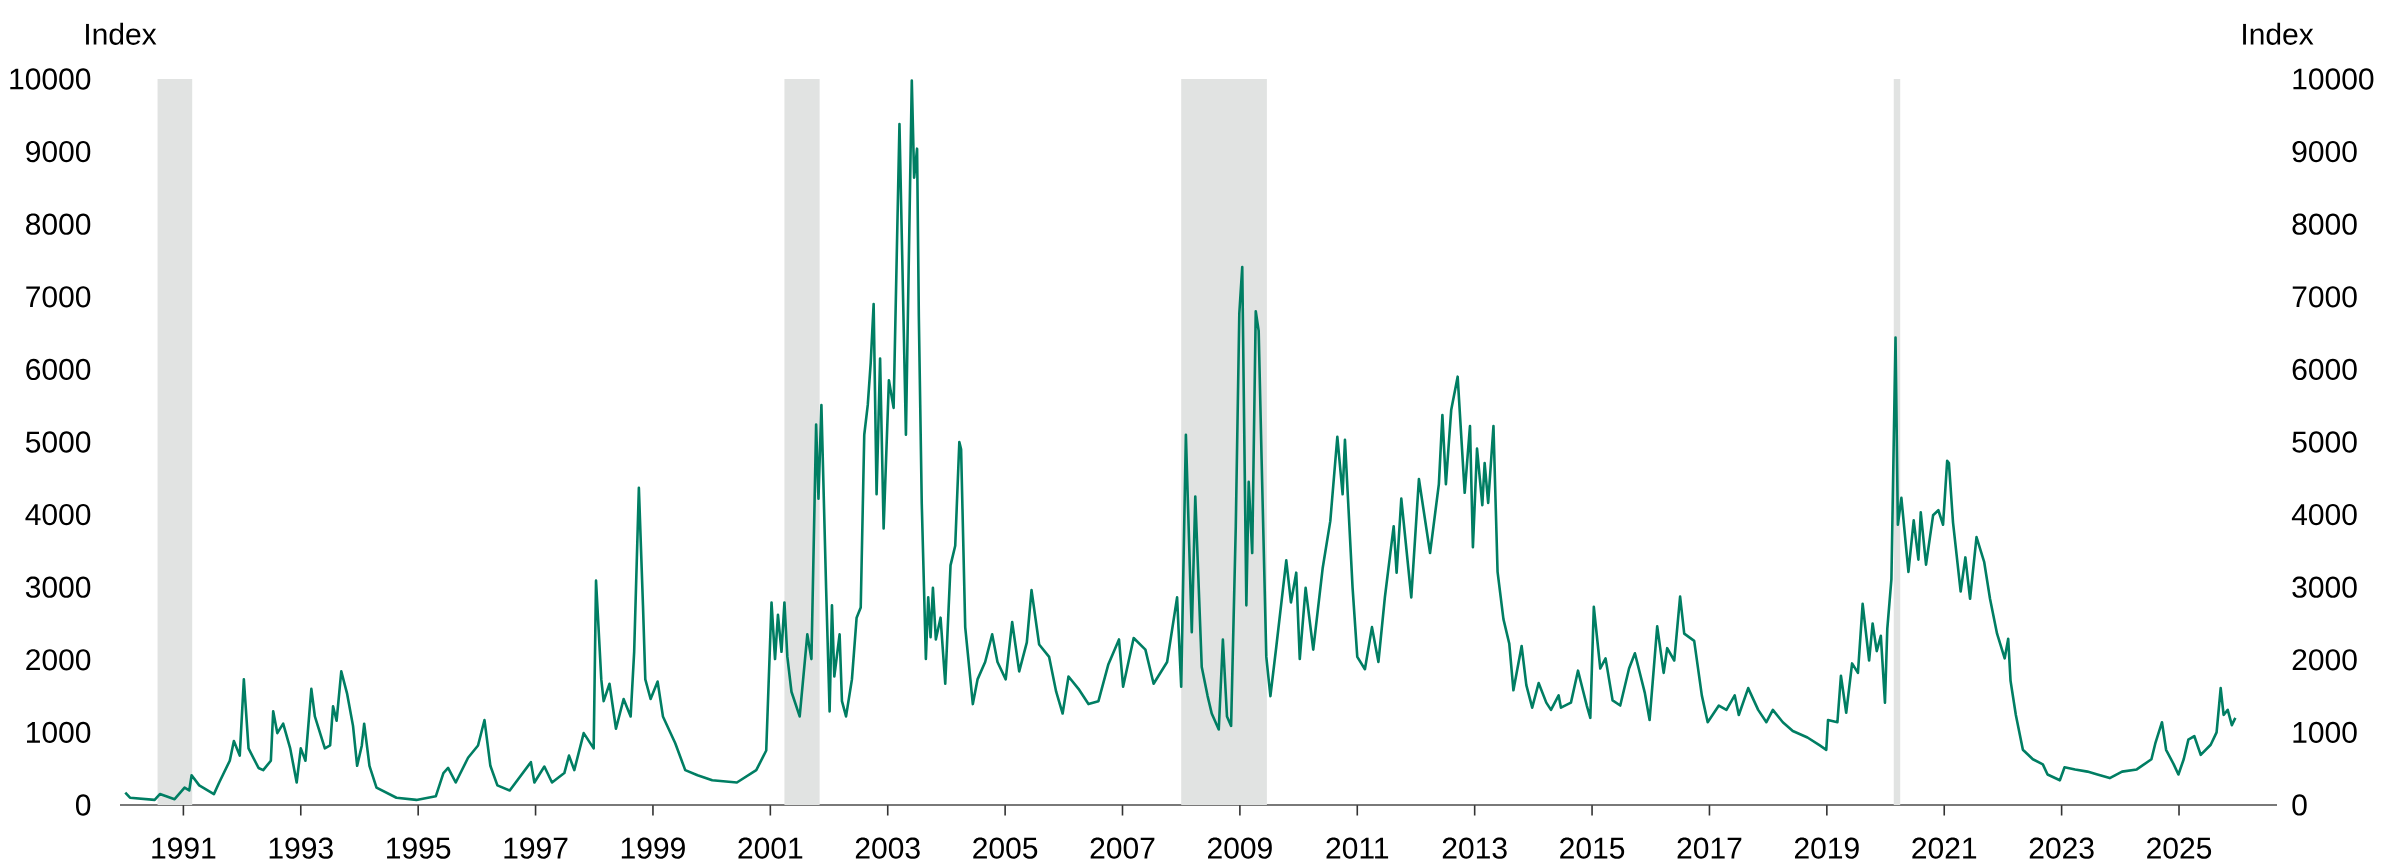 The width and height of the screenshot is (2381, 865). Describe the element at coordinates (58, 587) in the screenshot. I see `y-tick-label: 3000` at that location.